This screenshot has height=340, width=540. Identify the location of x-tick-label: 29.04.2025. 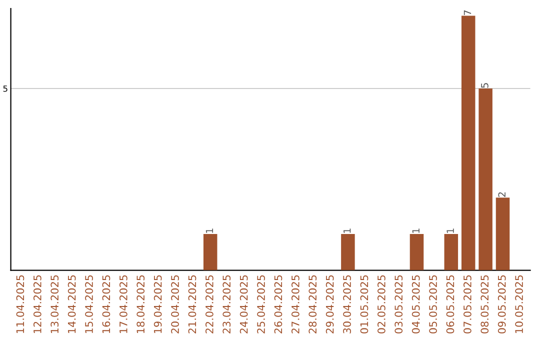
(330, 304).